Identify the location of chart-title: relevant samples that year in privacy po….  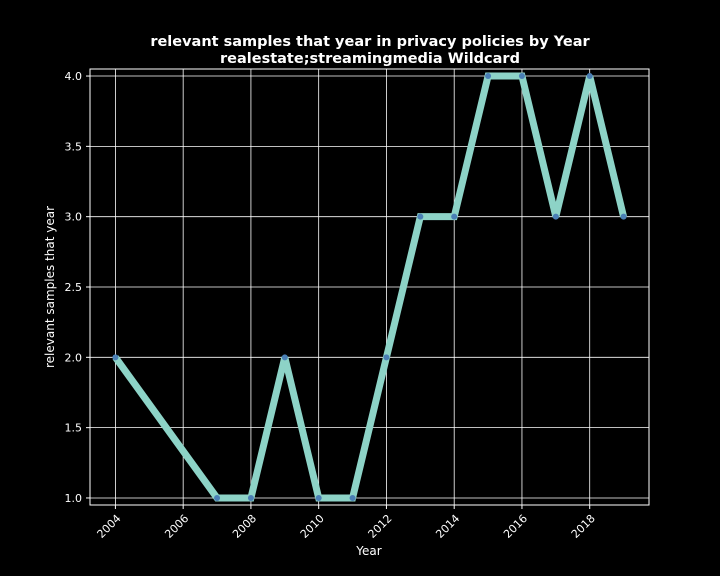
(370, 42).